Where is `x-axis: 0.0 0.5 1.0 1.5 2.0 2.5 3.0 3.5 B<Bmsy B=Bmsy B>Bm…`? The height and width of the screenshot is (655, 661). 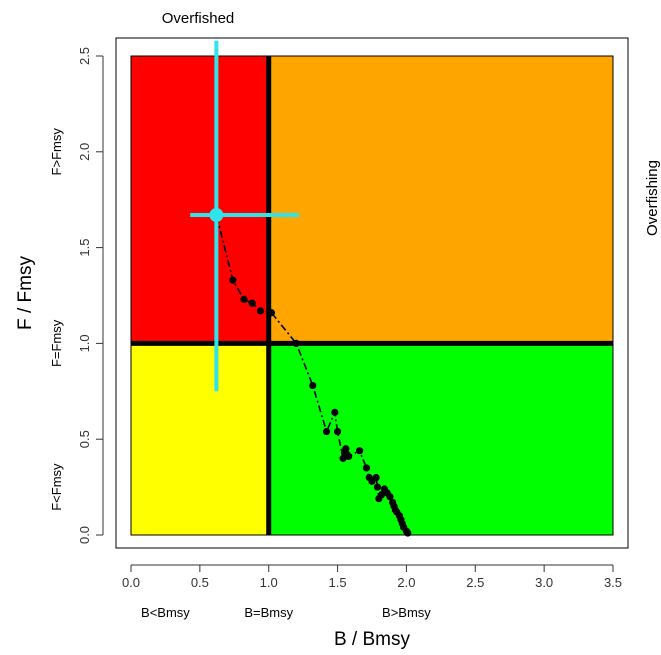
x-axis: 0.0 0.5 1.0 1.5 2.0 2.5 3.0 3.5 B<Bmsy B=Bmsy B>Bm… is located at coordinates (372, 592).